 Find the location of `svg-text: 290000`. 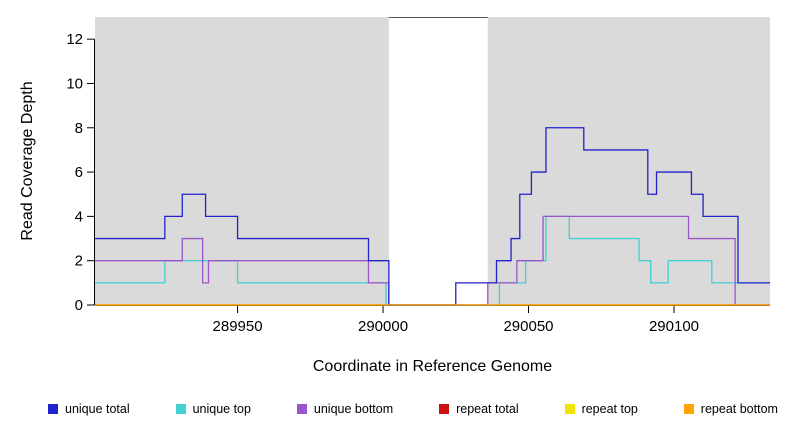

svg-text: 290000 is located at coordinates (383, 326).